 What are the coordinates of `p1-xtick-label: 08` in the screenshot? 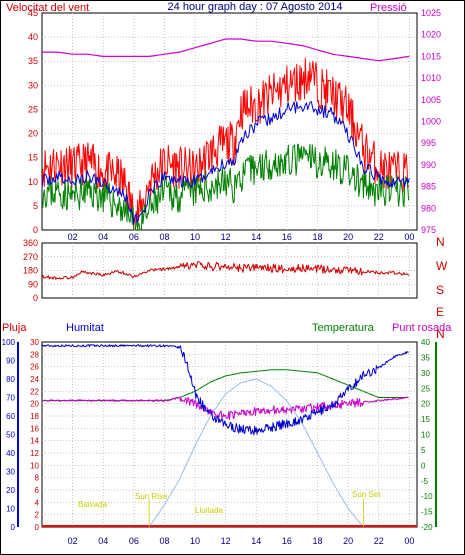 It's located at (164, 237).